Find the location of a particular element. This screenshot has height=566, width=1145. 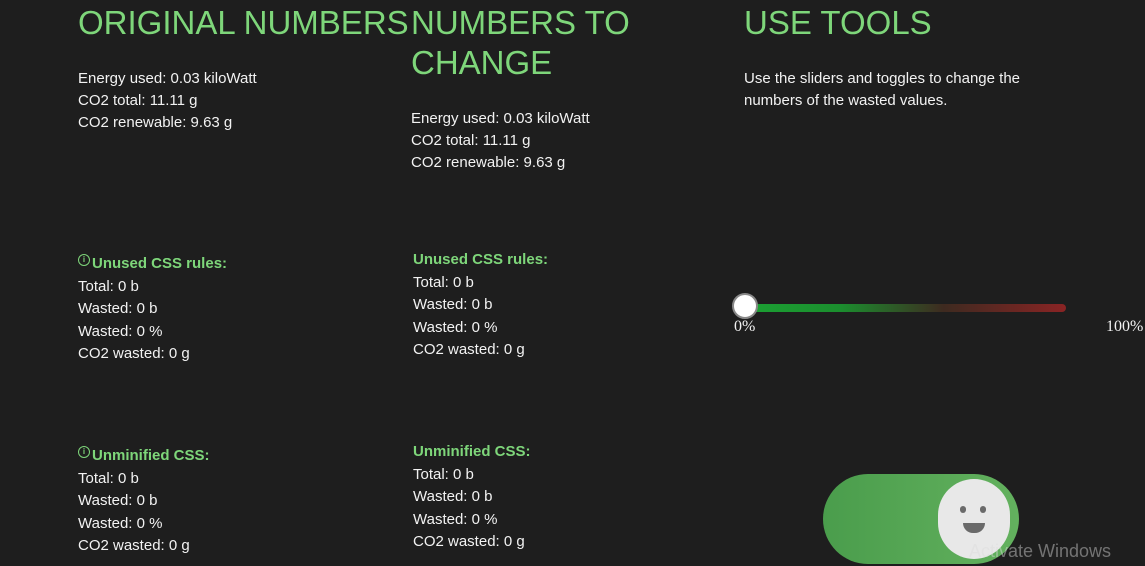

wasted-percent-slider is located at coordinates (900, 307).